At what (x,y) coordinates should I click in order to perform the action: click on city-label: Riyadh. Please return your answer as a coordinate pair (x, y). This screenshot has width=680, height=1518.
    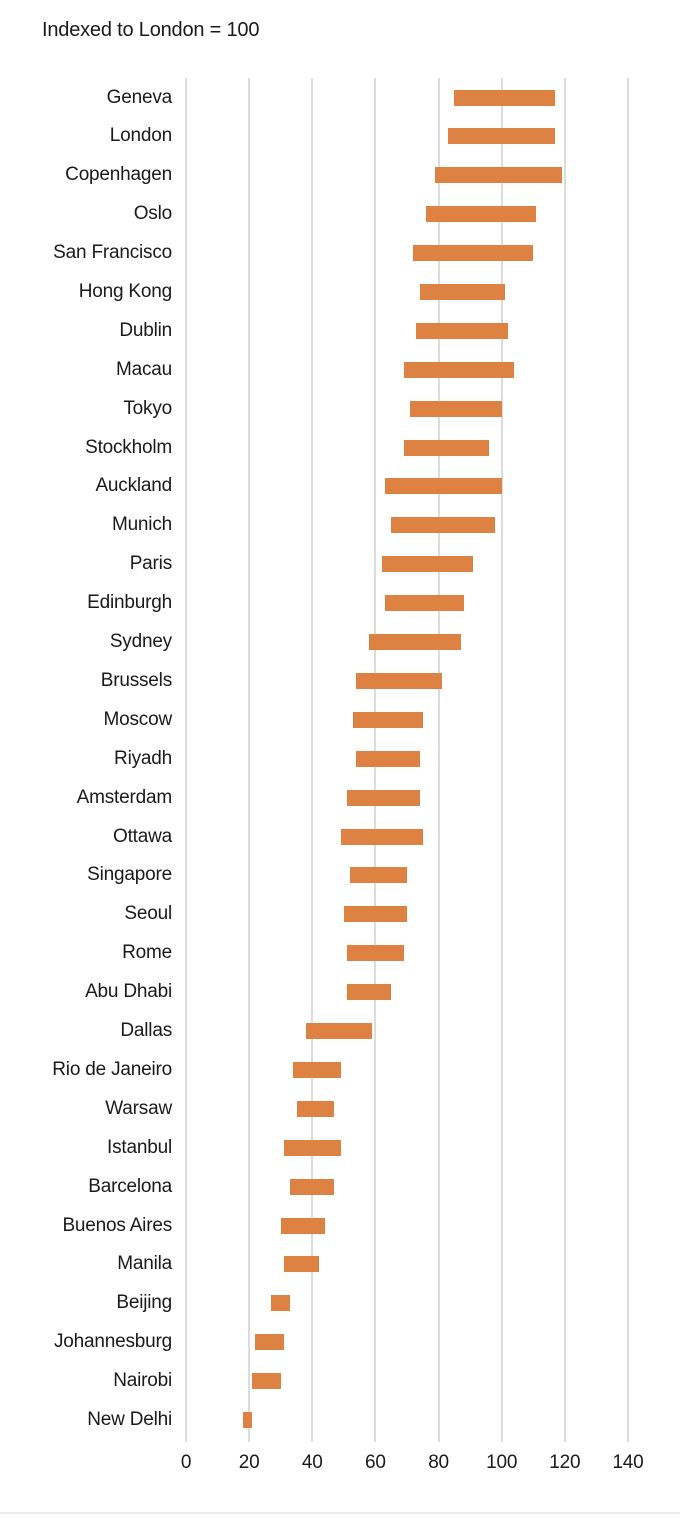
    Looking at the image, I should click on (143, 758).